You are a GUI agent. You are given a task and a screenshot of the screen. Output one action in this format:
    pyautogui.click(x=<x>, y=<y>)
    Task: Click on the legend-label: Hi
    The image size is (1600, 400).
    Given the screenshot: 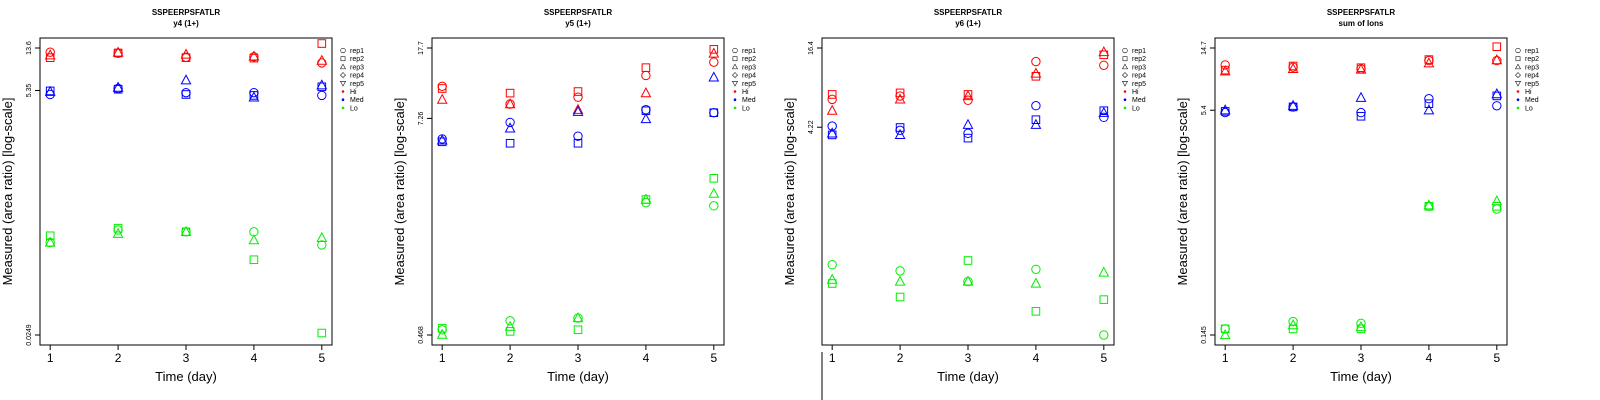 What is the action you would take?
    pyautogui.click(x=1528, y=92)
    